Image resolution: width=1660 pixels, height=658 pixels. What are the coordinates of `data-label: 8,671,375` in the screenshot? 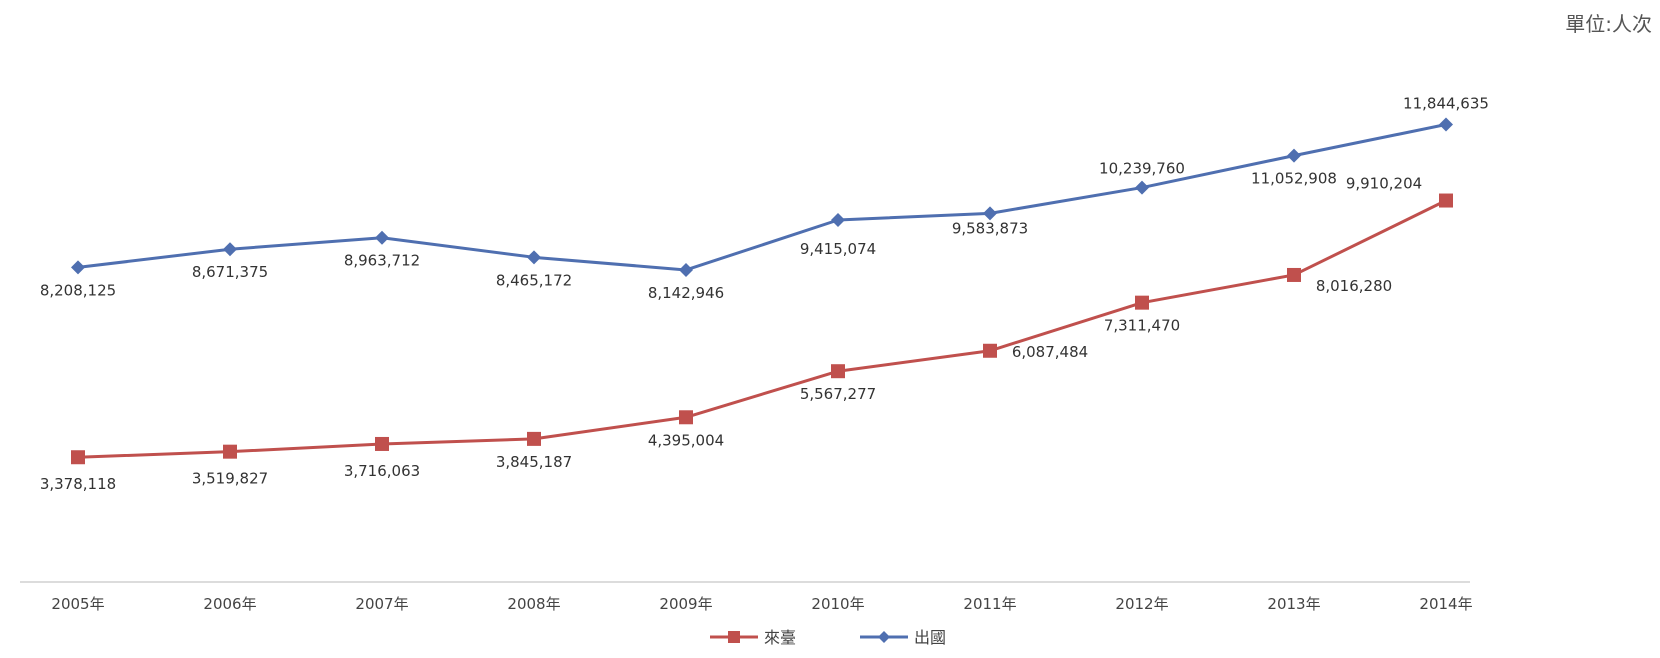 It's located at (230, 272).